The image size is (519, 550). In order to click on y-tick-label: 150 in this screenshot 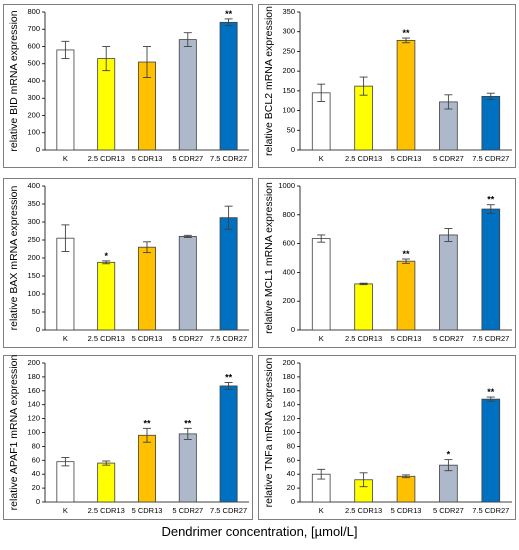, I will do `click(288, 90)`.